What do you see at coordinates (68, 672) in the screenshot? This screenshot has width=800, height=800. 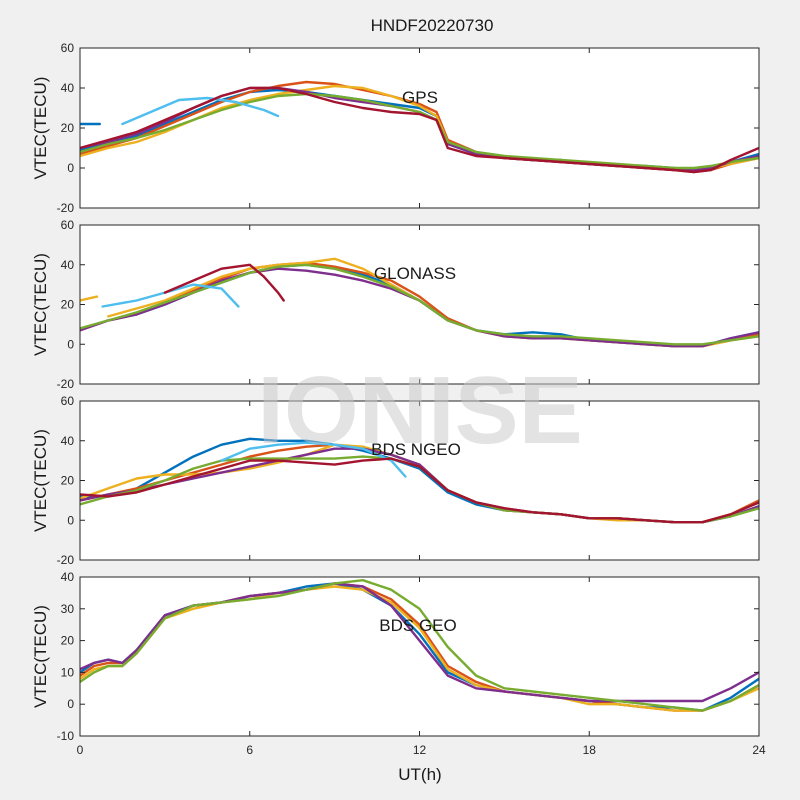 I see `y-tick-label: 10` at bounding box center [68, 672].